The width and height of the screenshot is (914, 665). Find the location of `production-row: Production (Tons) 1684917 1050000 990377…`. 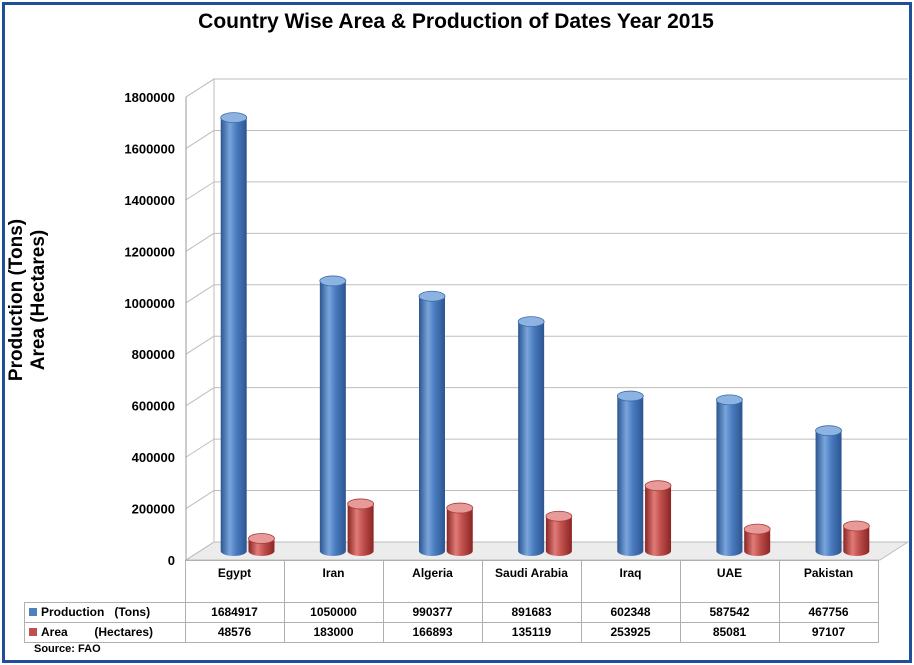

production-row: Production (Tons) 1684917 1050000 990377… is located at coordinates (451, 612).